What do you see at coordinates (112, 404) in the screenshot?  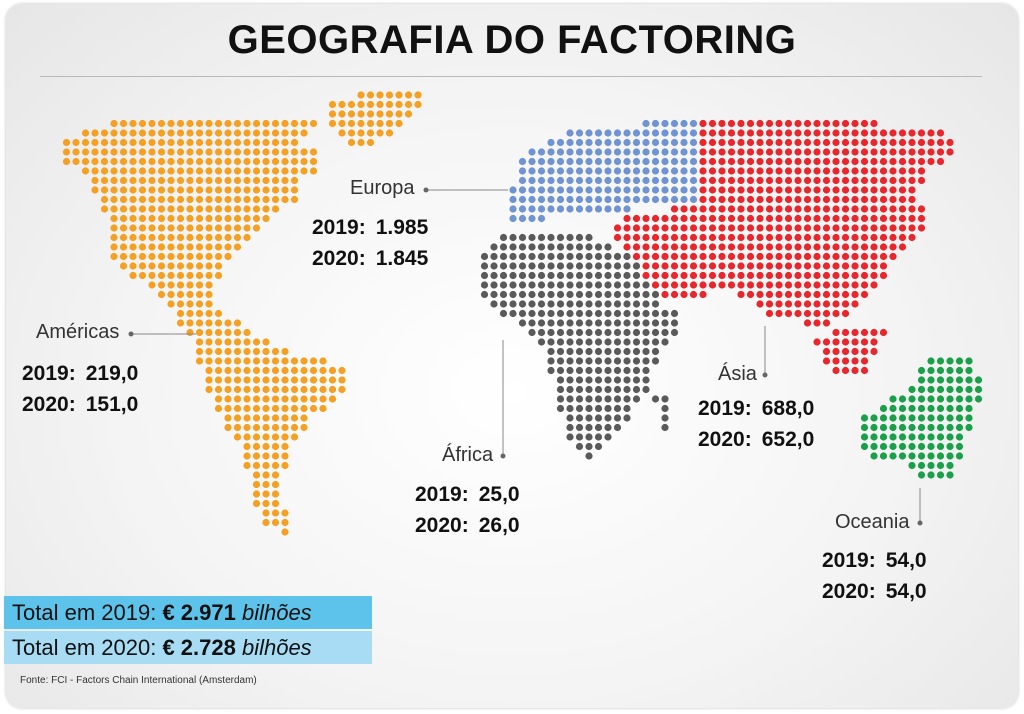 I see `americas-value-2020: 151,0` at bounding box center [112, 404].